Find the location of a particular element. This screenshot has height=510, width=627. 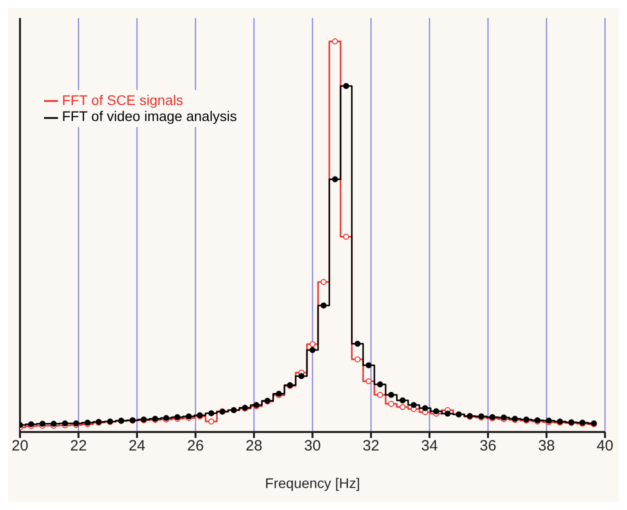

legend-label: FFT of video image analysis is located at coordinates (149, 116).